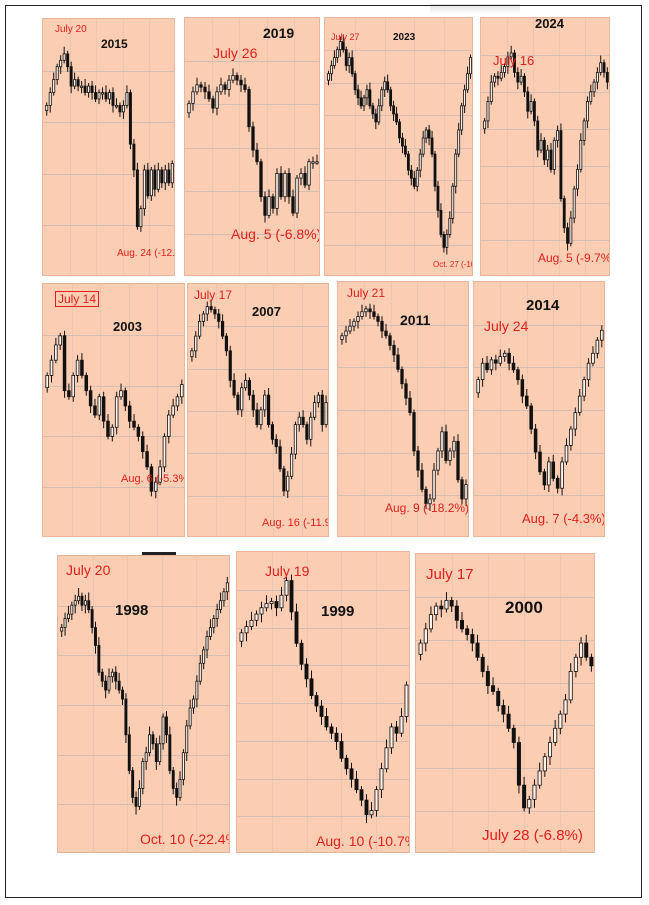 This screenshot has height=905, width=649. I want to click on trough-date-label: Aug. 7 (-4.3%), so click(563, 518).